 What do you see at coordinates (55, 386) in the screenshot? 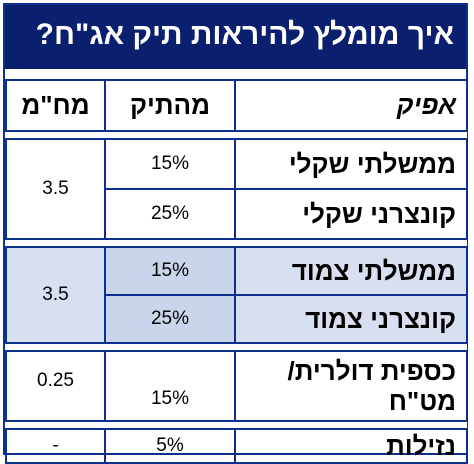
I see `duration-value: 0.25` at bounding box center [55, 386].